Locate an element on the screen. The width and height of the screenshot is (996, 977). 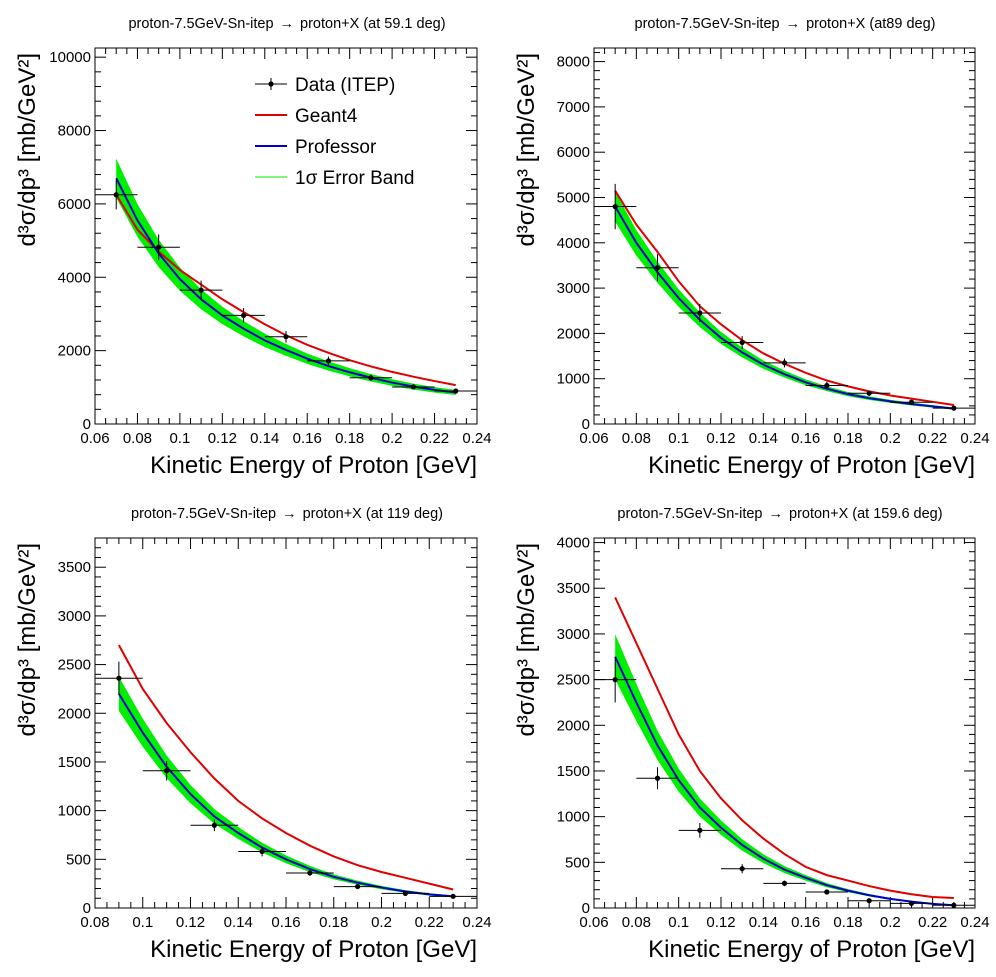
y-tick-label: 8000 is located at coordinates (74, 131).